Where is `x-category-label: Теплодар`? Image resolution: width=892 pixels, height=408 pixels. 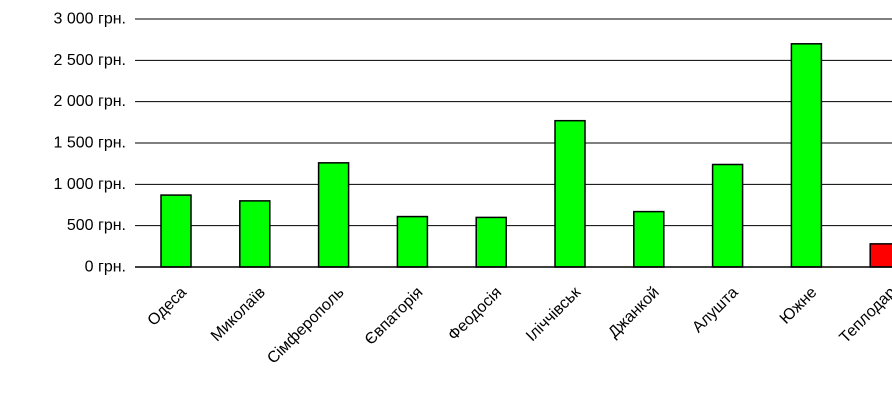 x-category-label: Теплодар is located at coordinates (864, 315).